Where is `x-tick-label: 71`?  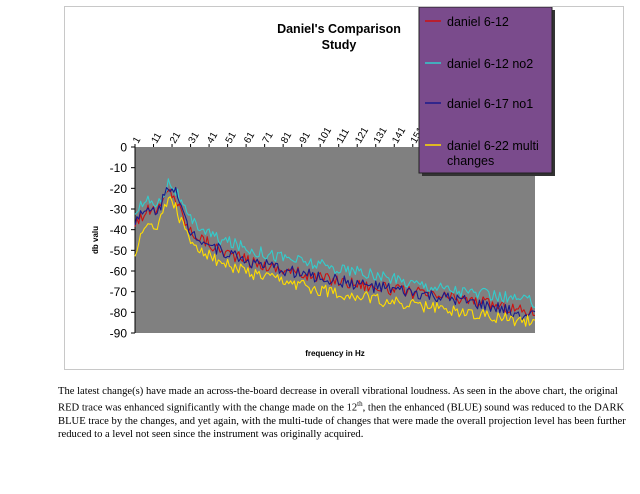
x-tick-label: 71 is located at coordinates (268, 138).